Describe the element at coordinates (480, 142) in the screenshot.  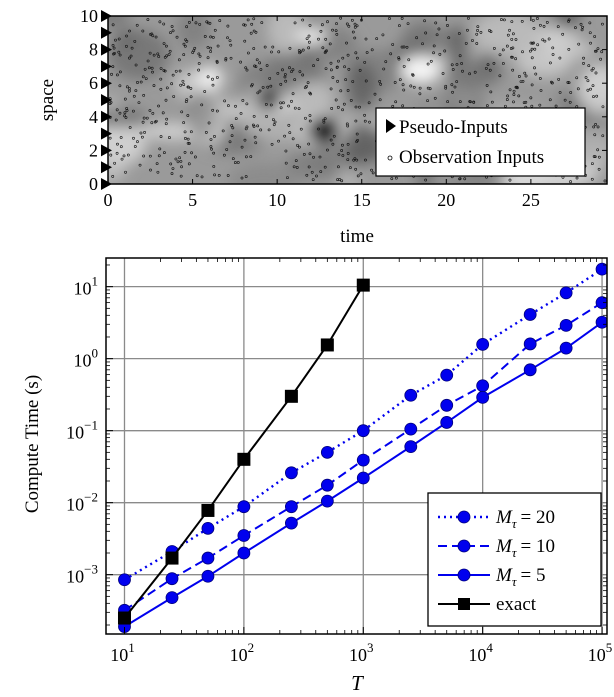
I see `heatmap-legend-box` at that location.